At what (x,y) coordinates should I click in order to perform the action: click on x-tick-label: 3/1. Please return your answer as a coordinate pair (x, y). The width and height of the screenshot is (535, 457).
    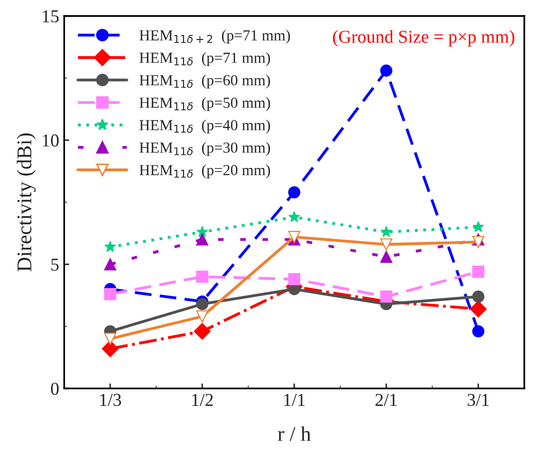
    Looking at the image, I should click on (478, 400).